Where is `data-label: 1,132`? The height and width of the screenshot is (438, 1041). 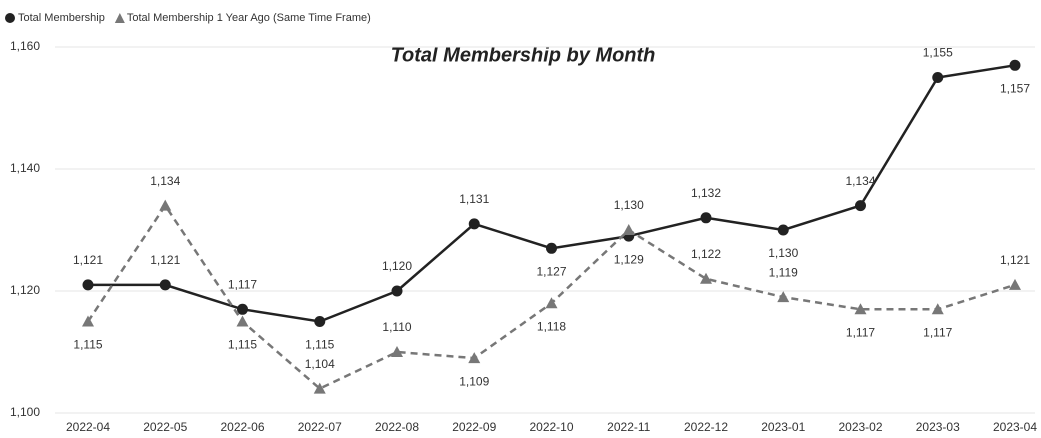
data-label: 1,132 is located at coordinates (706, 193).